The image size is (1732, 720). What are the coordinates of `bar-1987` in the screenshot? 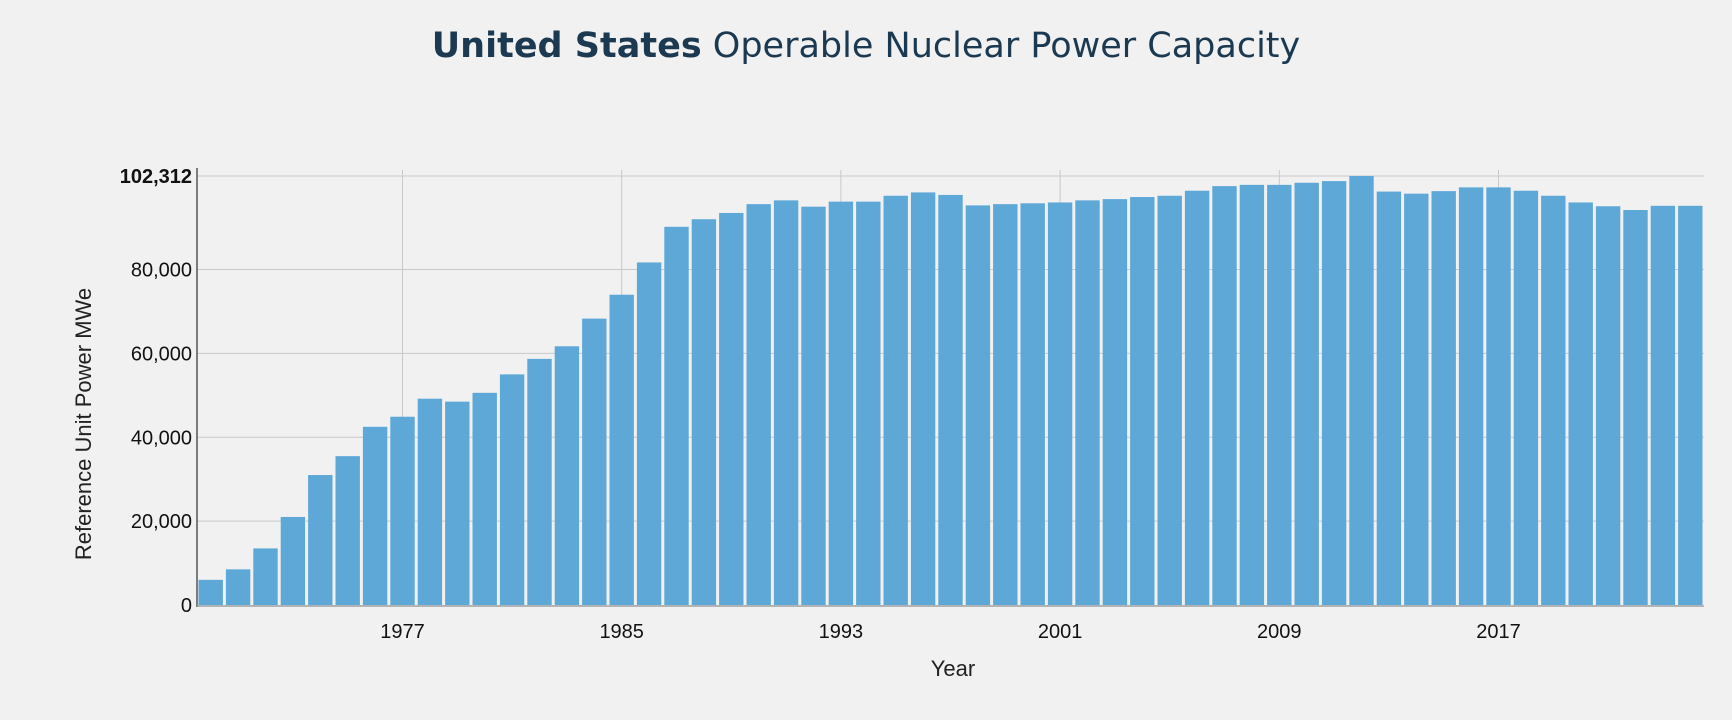 It's located at (676, 415).